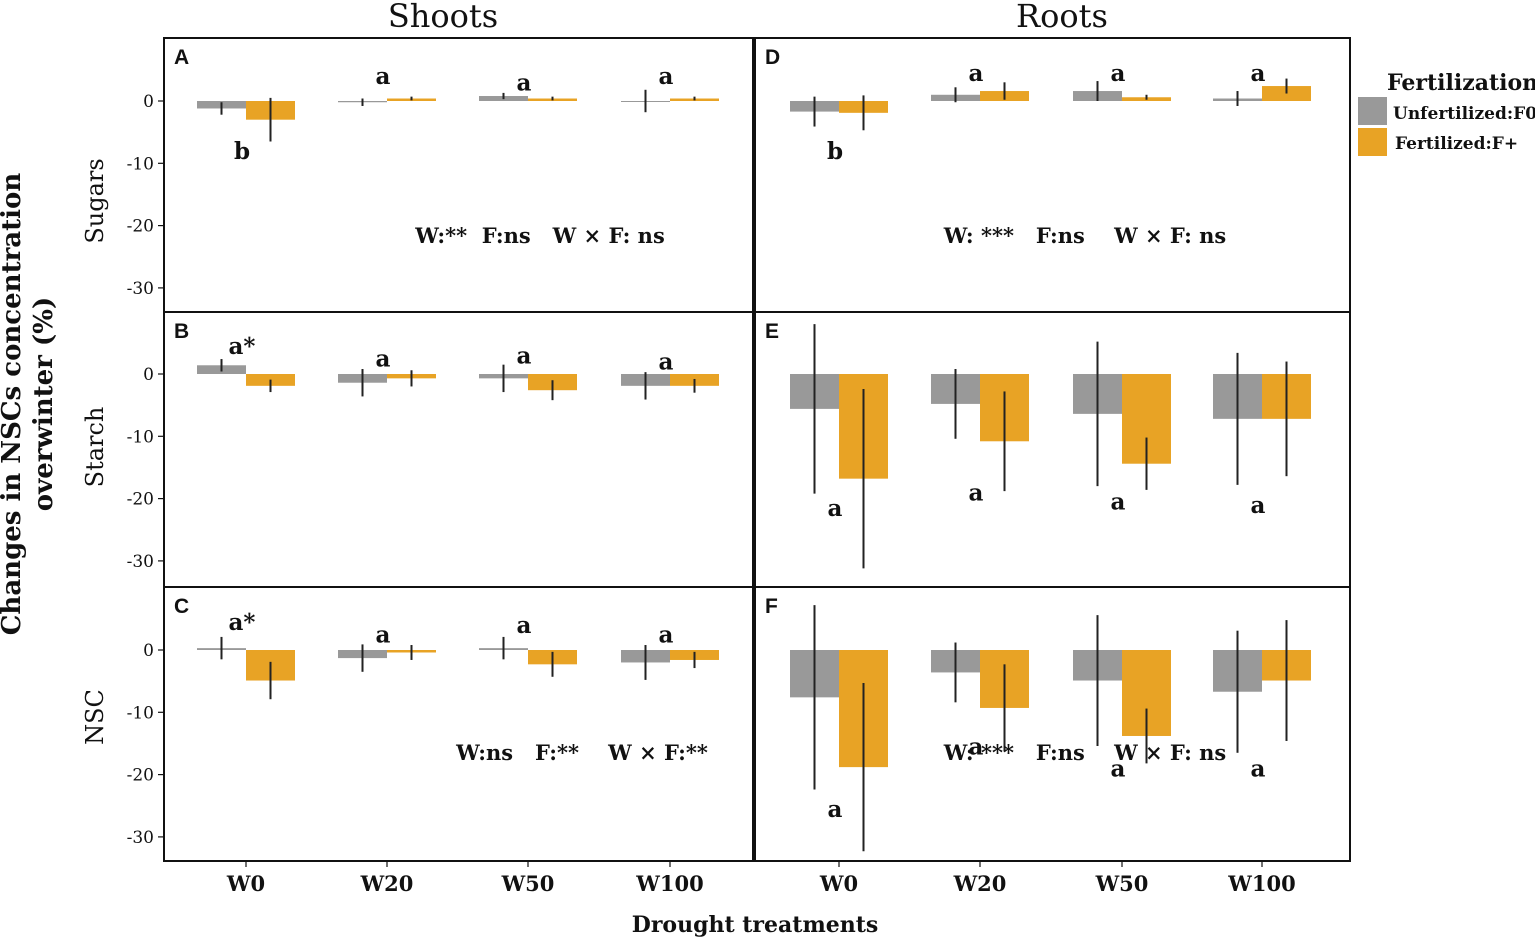 This screenshot has height=939, width=1535. Describe the element at coordinates (1062, 17) in the screenshot. I see `column-title-roots: Roots` at that location.